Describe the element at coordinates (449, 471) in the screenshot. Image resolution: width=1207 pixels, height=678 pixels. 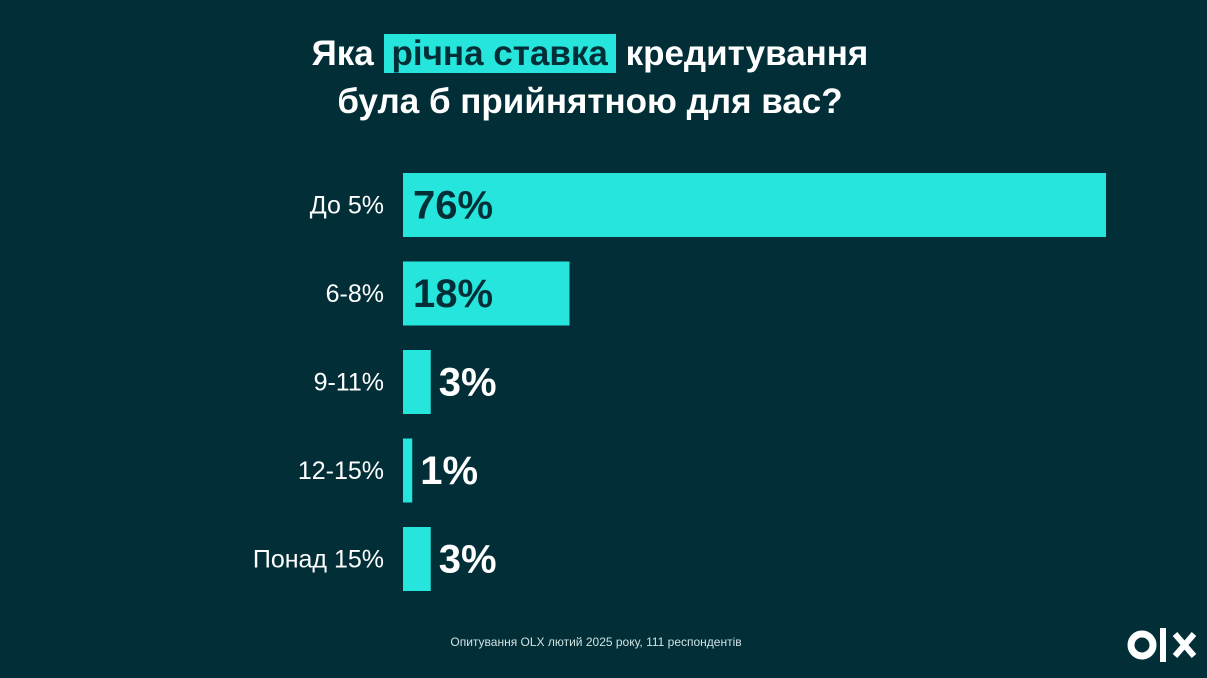
I see `value-label: 1%` at that location.